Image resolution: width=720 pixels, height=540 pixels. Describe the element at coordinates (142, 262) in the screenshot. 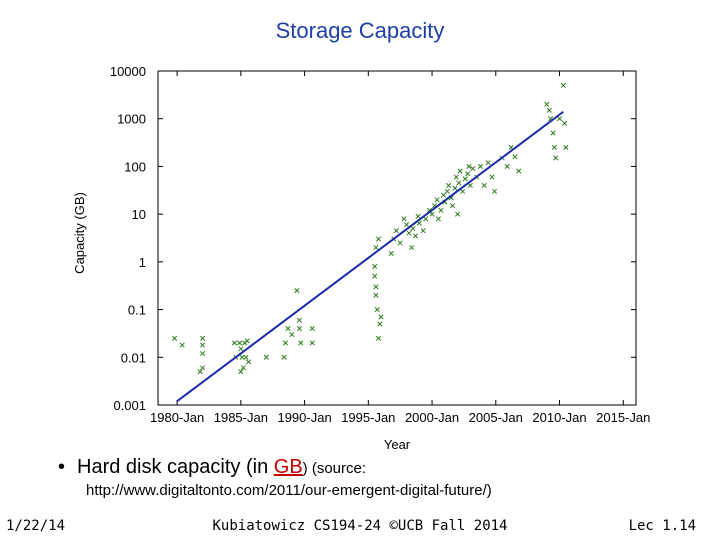

I see `y-tick-label: 1` at that location.